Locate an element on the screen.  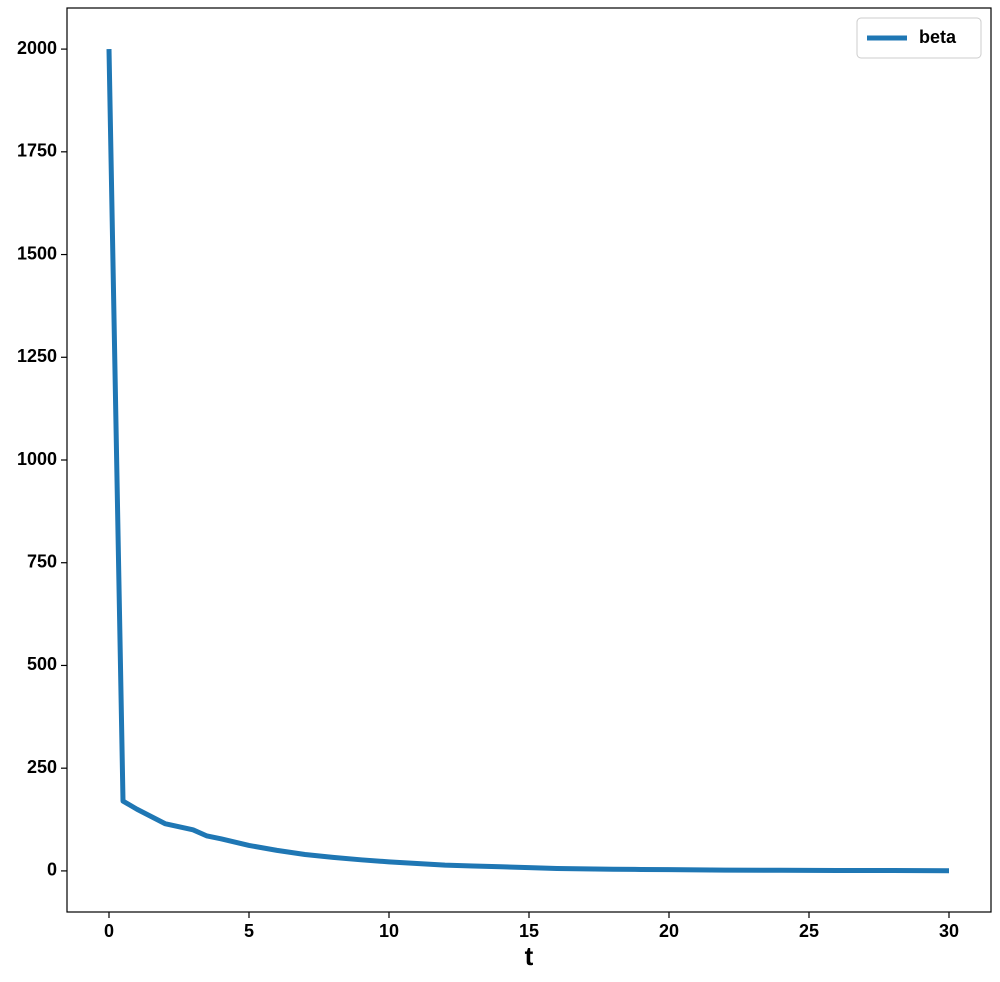
y-tick-label: 1750 is located at coordinates (37, 151).